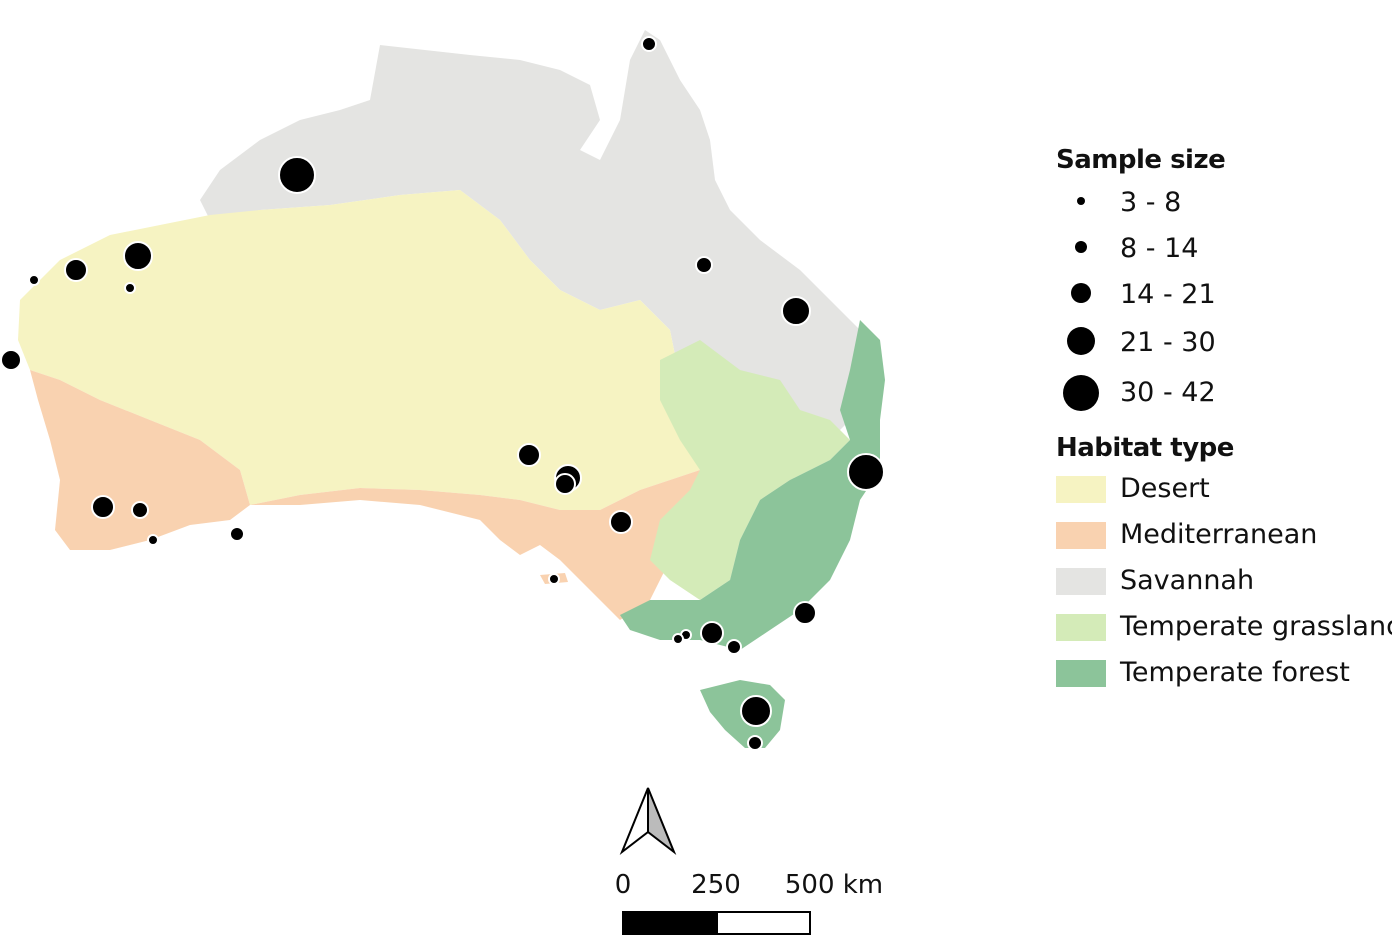 The width and height of the screenshot is (1392, 938). I want to click on size-label: 3 - 8, so click(1151, 202).